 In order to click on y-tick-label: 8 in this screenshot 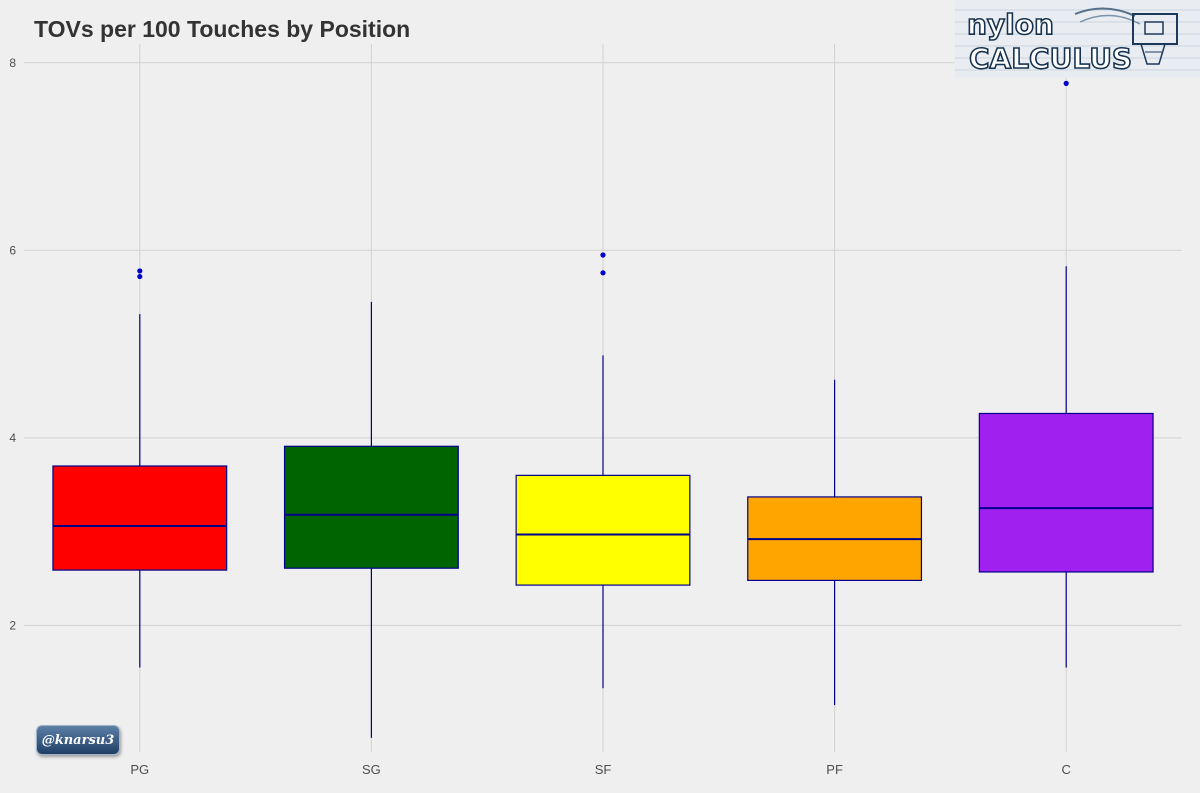, I will do `click(12, 63)`.